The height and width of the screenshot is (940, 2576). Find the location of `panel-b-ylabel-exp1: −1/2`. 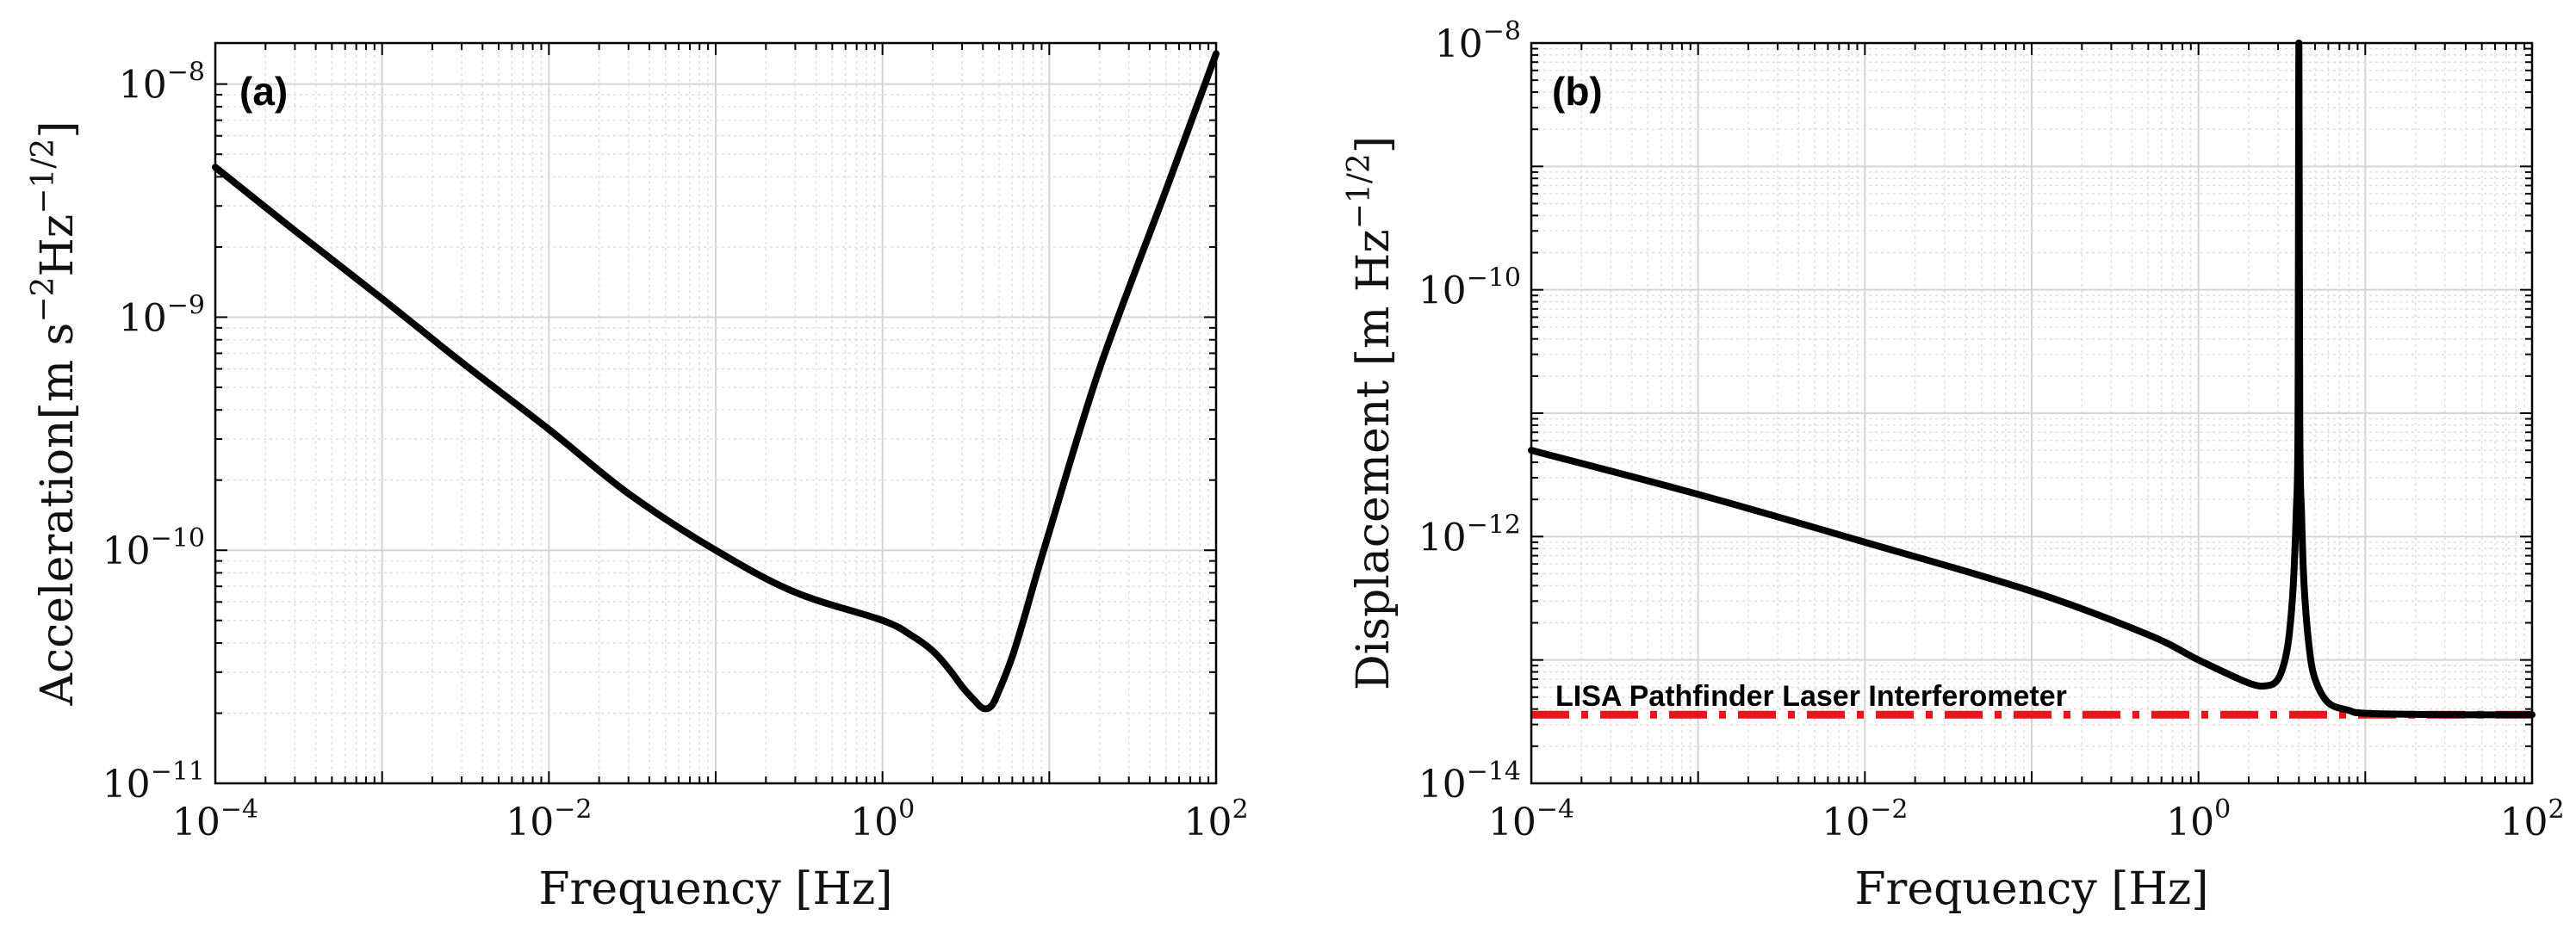

panel-b-ylabel-exp1: −1/2 is located at coordinates (1360, 191).